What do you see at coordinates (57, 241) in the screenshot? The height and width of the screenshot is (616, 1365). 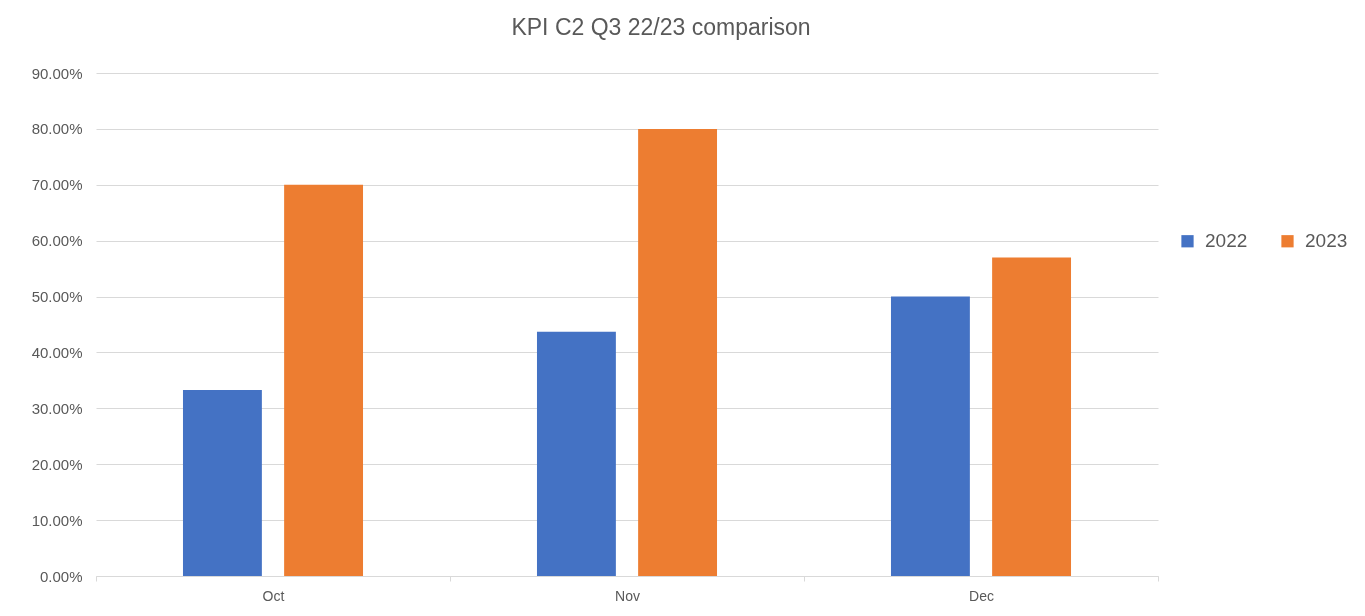 I see `y-tick-label: 60.00%` at bounding box center [57, 241].